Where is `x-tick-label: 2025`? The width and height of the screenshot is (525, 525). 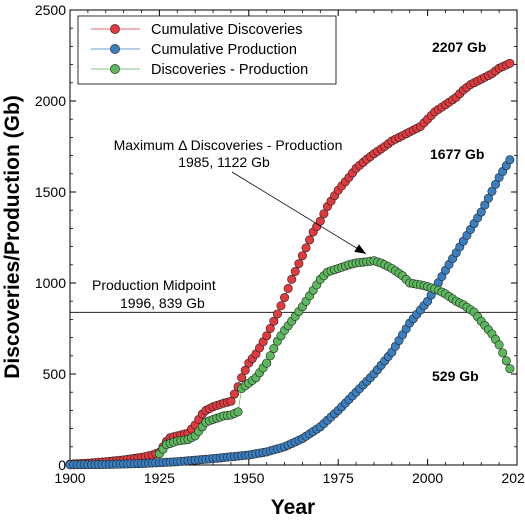
x-tick-label: 2025 is located at coordinates (513, 478).